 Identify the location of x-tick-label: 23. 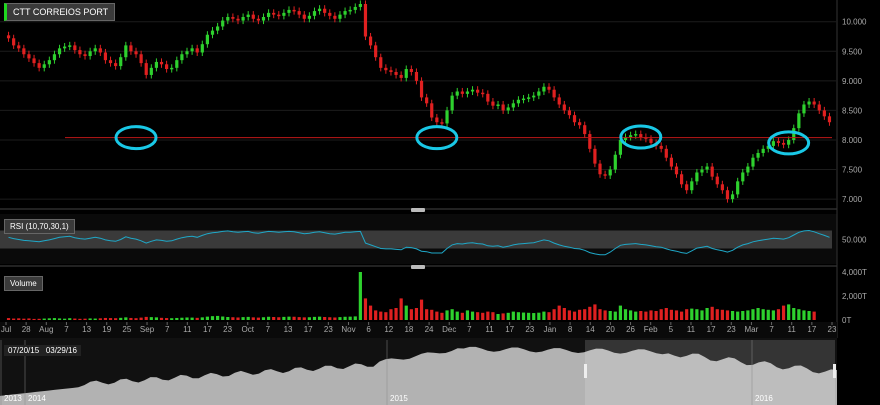
(731, 329).